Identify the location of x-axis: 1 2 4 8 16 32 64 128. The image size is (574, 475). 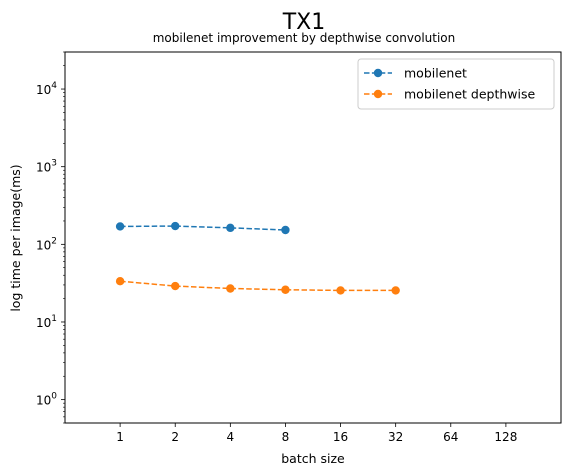
(316, 433).